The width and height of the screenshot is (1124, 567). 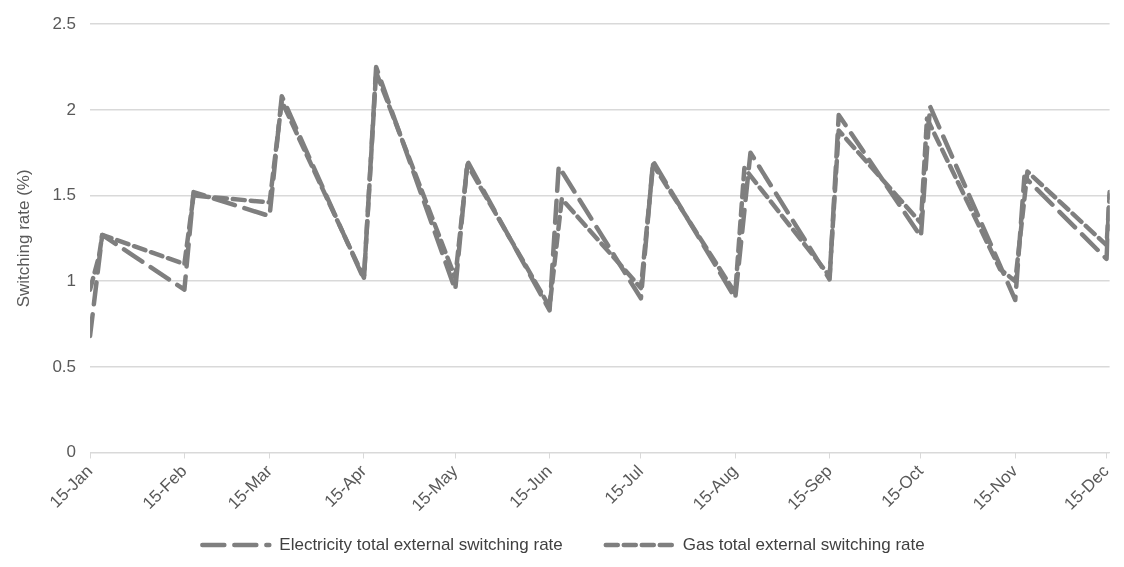 I want to click on y-tick-label: 0.5, so click(x=64, y=366).